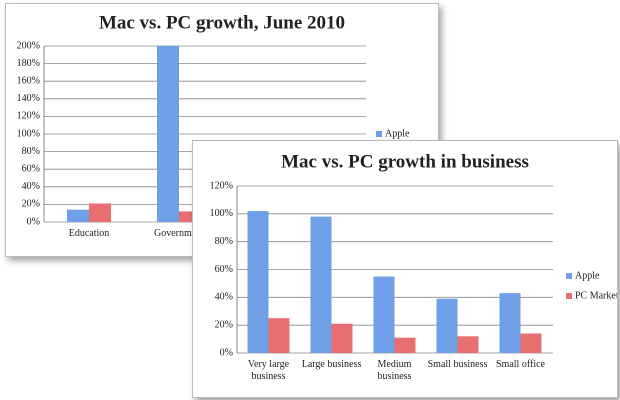 The image size is (620, 400). I want to click on x-tick-label: Small office, so click(520, 364).